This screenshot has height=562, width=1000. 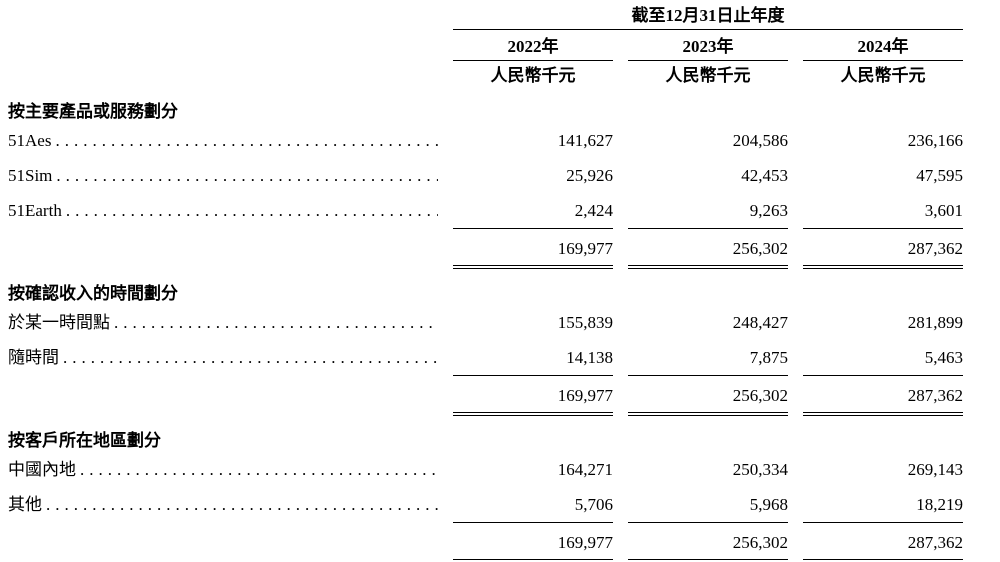 What do you see at coordinates (939, 175) in the screenshot?
I see `value-cell: 47,595` at bounding box center [939, 175].